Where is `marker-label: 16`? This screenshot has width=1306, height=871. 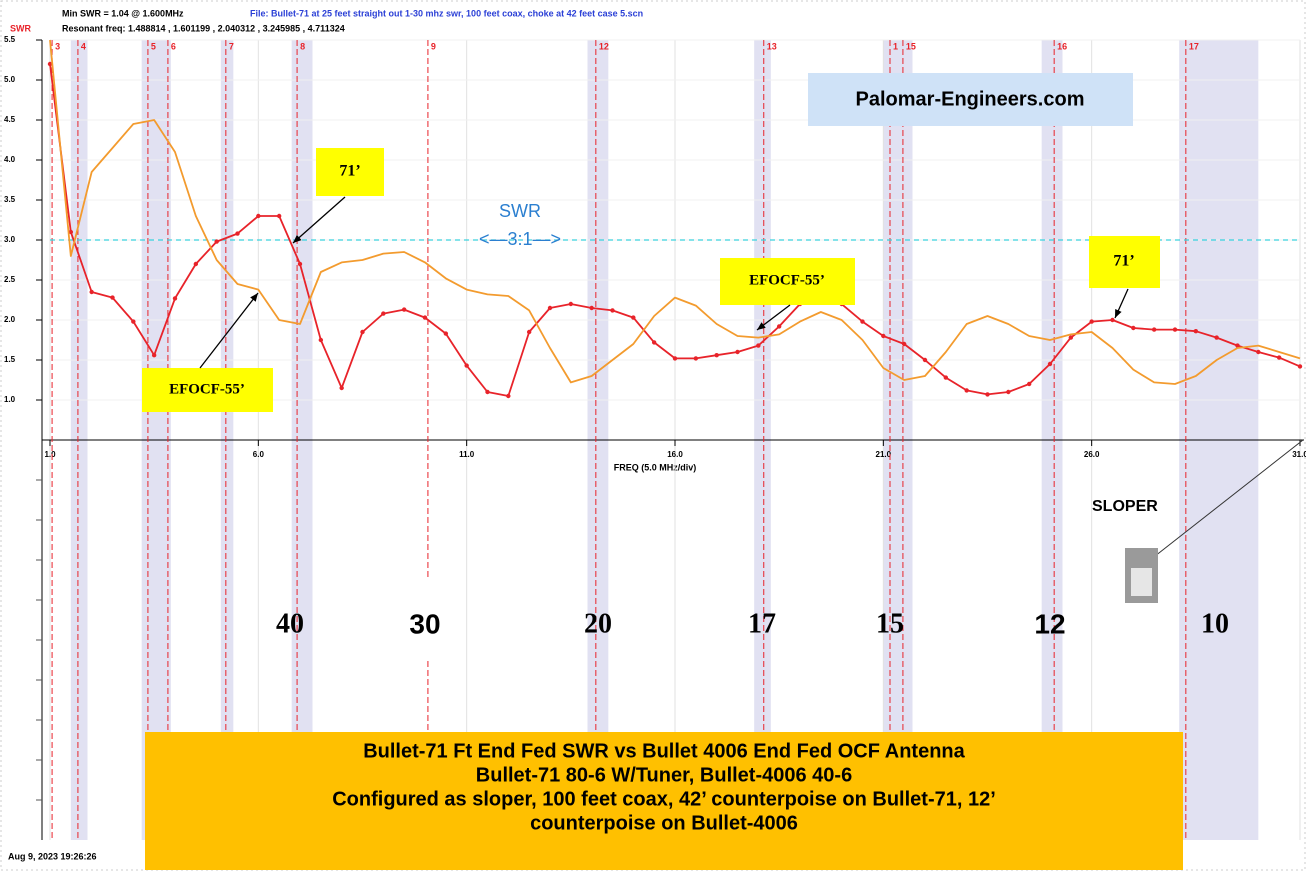
marker-label: 16 is located at coordinates (1062, 46).